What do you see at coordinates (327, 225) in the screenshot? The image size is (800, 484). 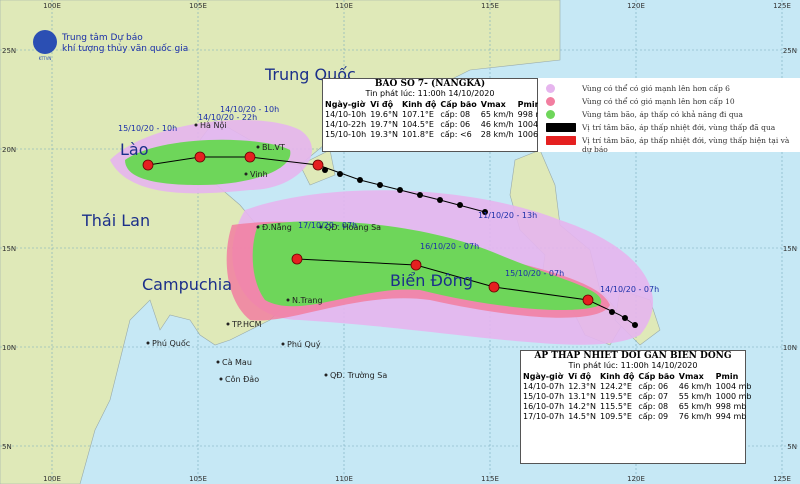 I see `track-label: 17/10/20 - 07h` at bounding box center [327, 225].